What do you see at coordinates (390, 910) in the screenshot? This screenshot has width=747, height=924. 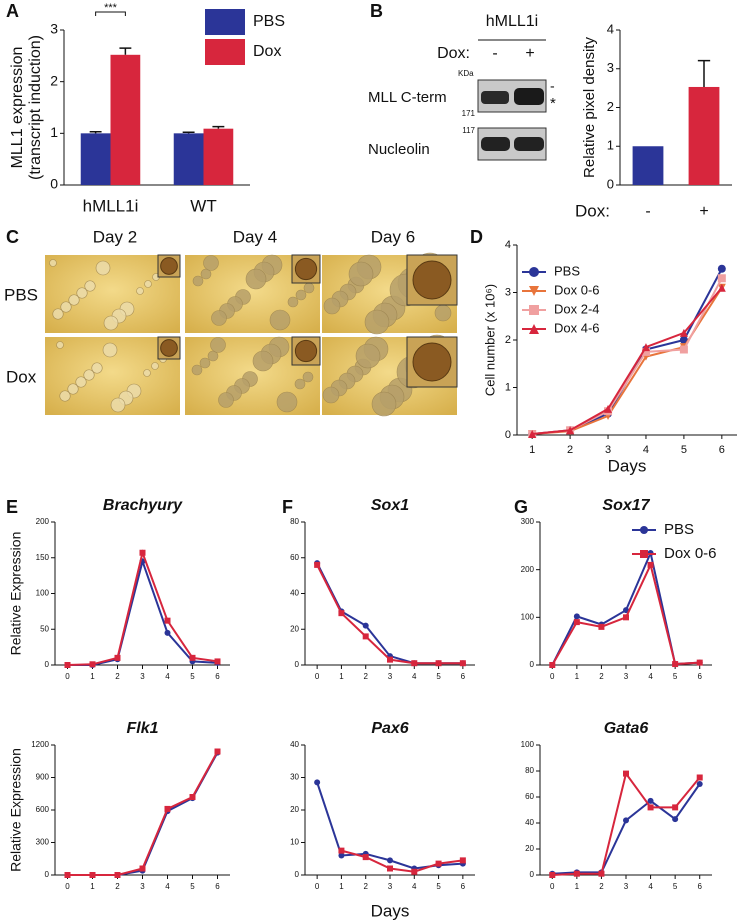 I see `x-axis-label: Days` at bounding box center [390, 910].